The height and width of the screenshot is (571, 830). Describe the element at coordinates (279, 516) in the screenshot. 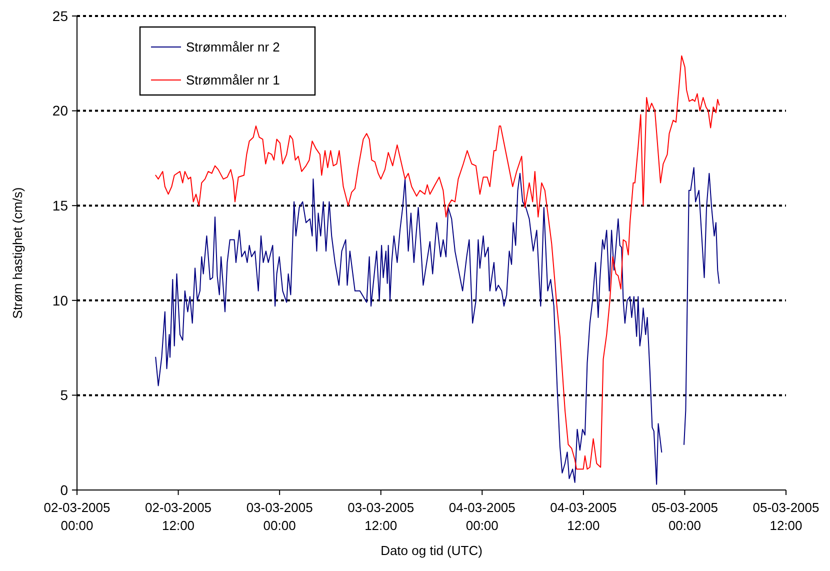

I see `x-tick-label: 03-03-2005 00:00` at that location.